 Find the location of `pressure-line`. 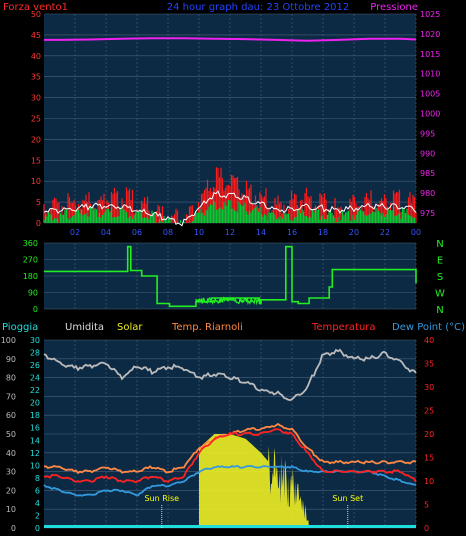

pressure-line is located at coordinates (230, 39).